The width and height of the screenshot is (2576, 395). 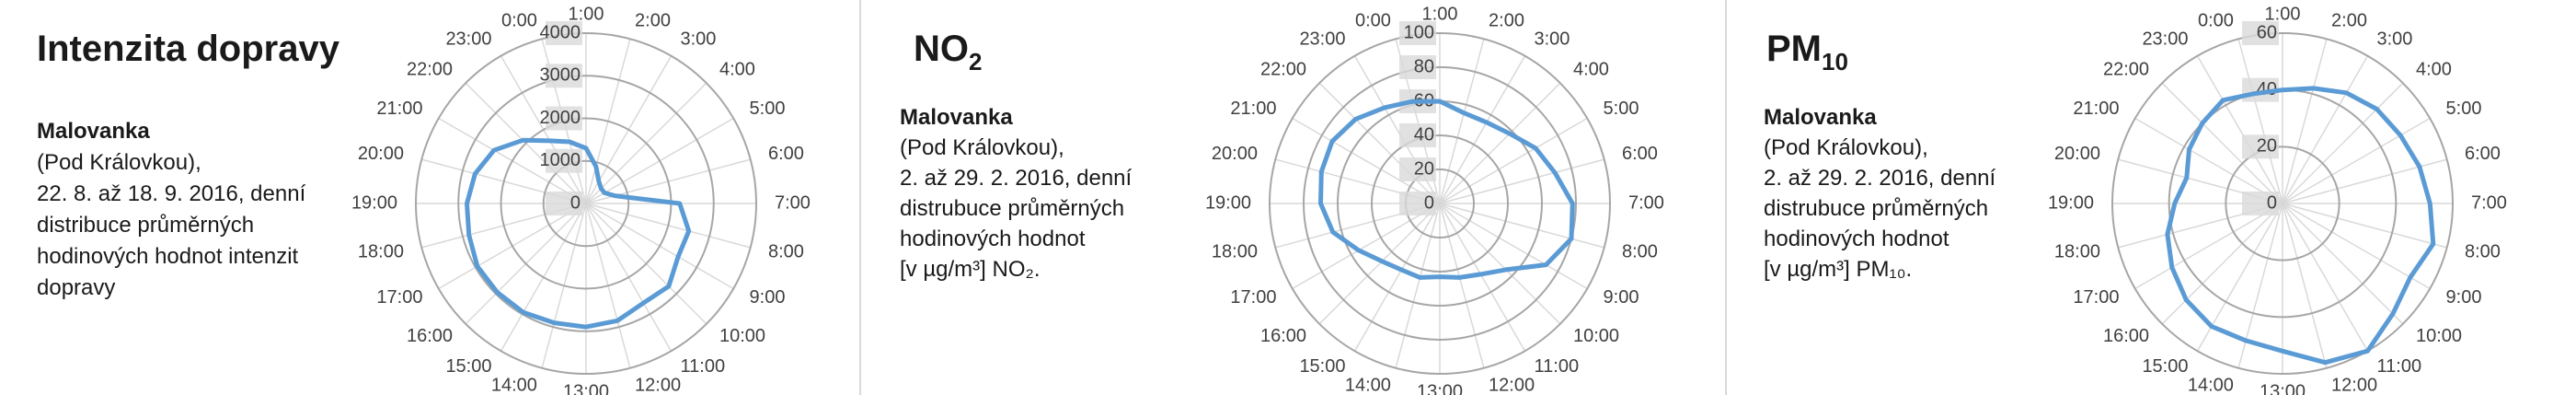 What do you see at coordinates (430, 336) in the screenshot?
I see `category-label: 16:00` at bounding box center [430, 336].